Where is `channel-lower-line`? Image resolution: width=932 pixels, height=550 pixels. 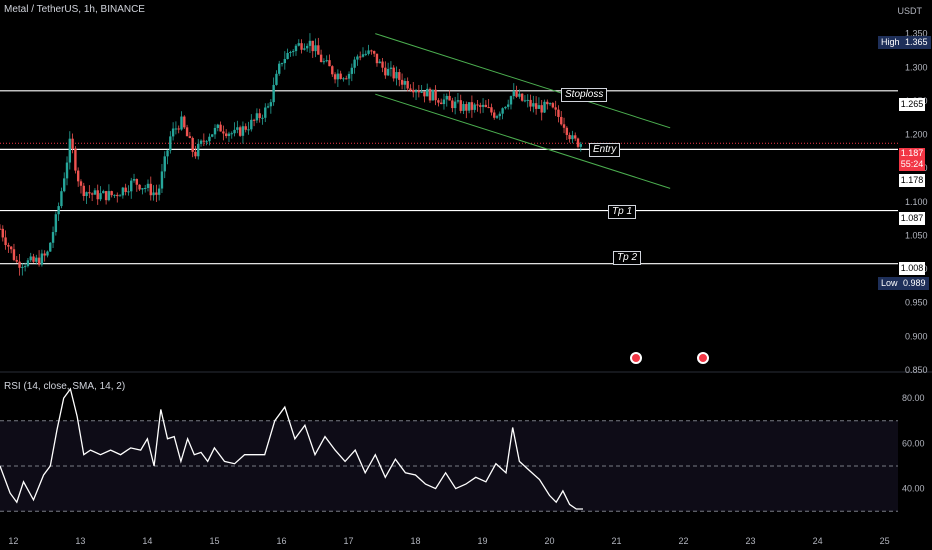
channel-lower-line is located at coordinates (523, 141).